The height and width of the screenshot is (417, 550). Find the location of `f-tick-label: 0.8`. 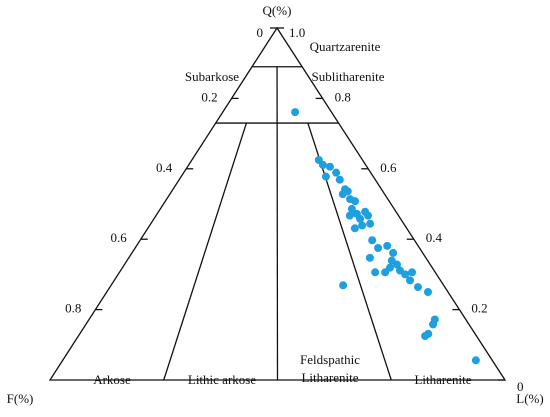

f-tick-label: 0.8 is located at coordinates (73, 308).